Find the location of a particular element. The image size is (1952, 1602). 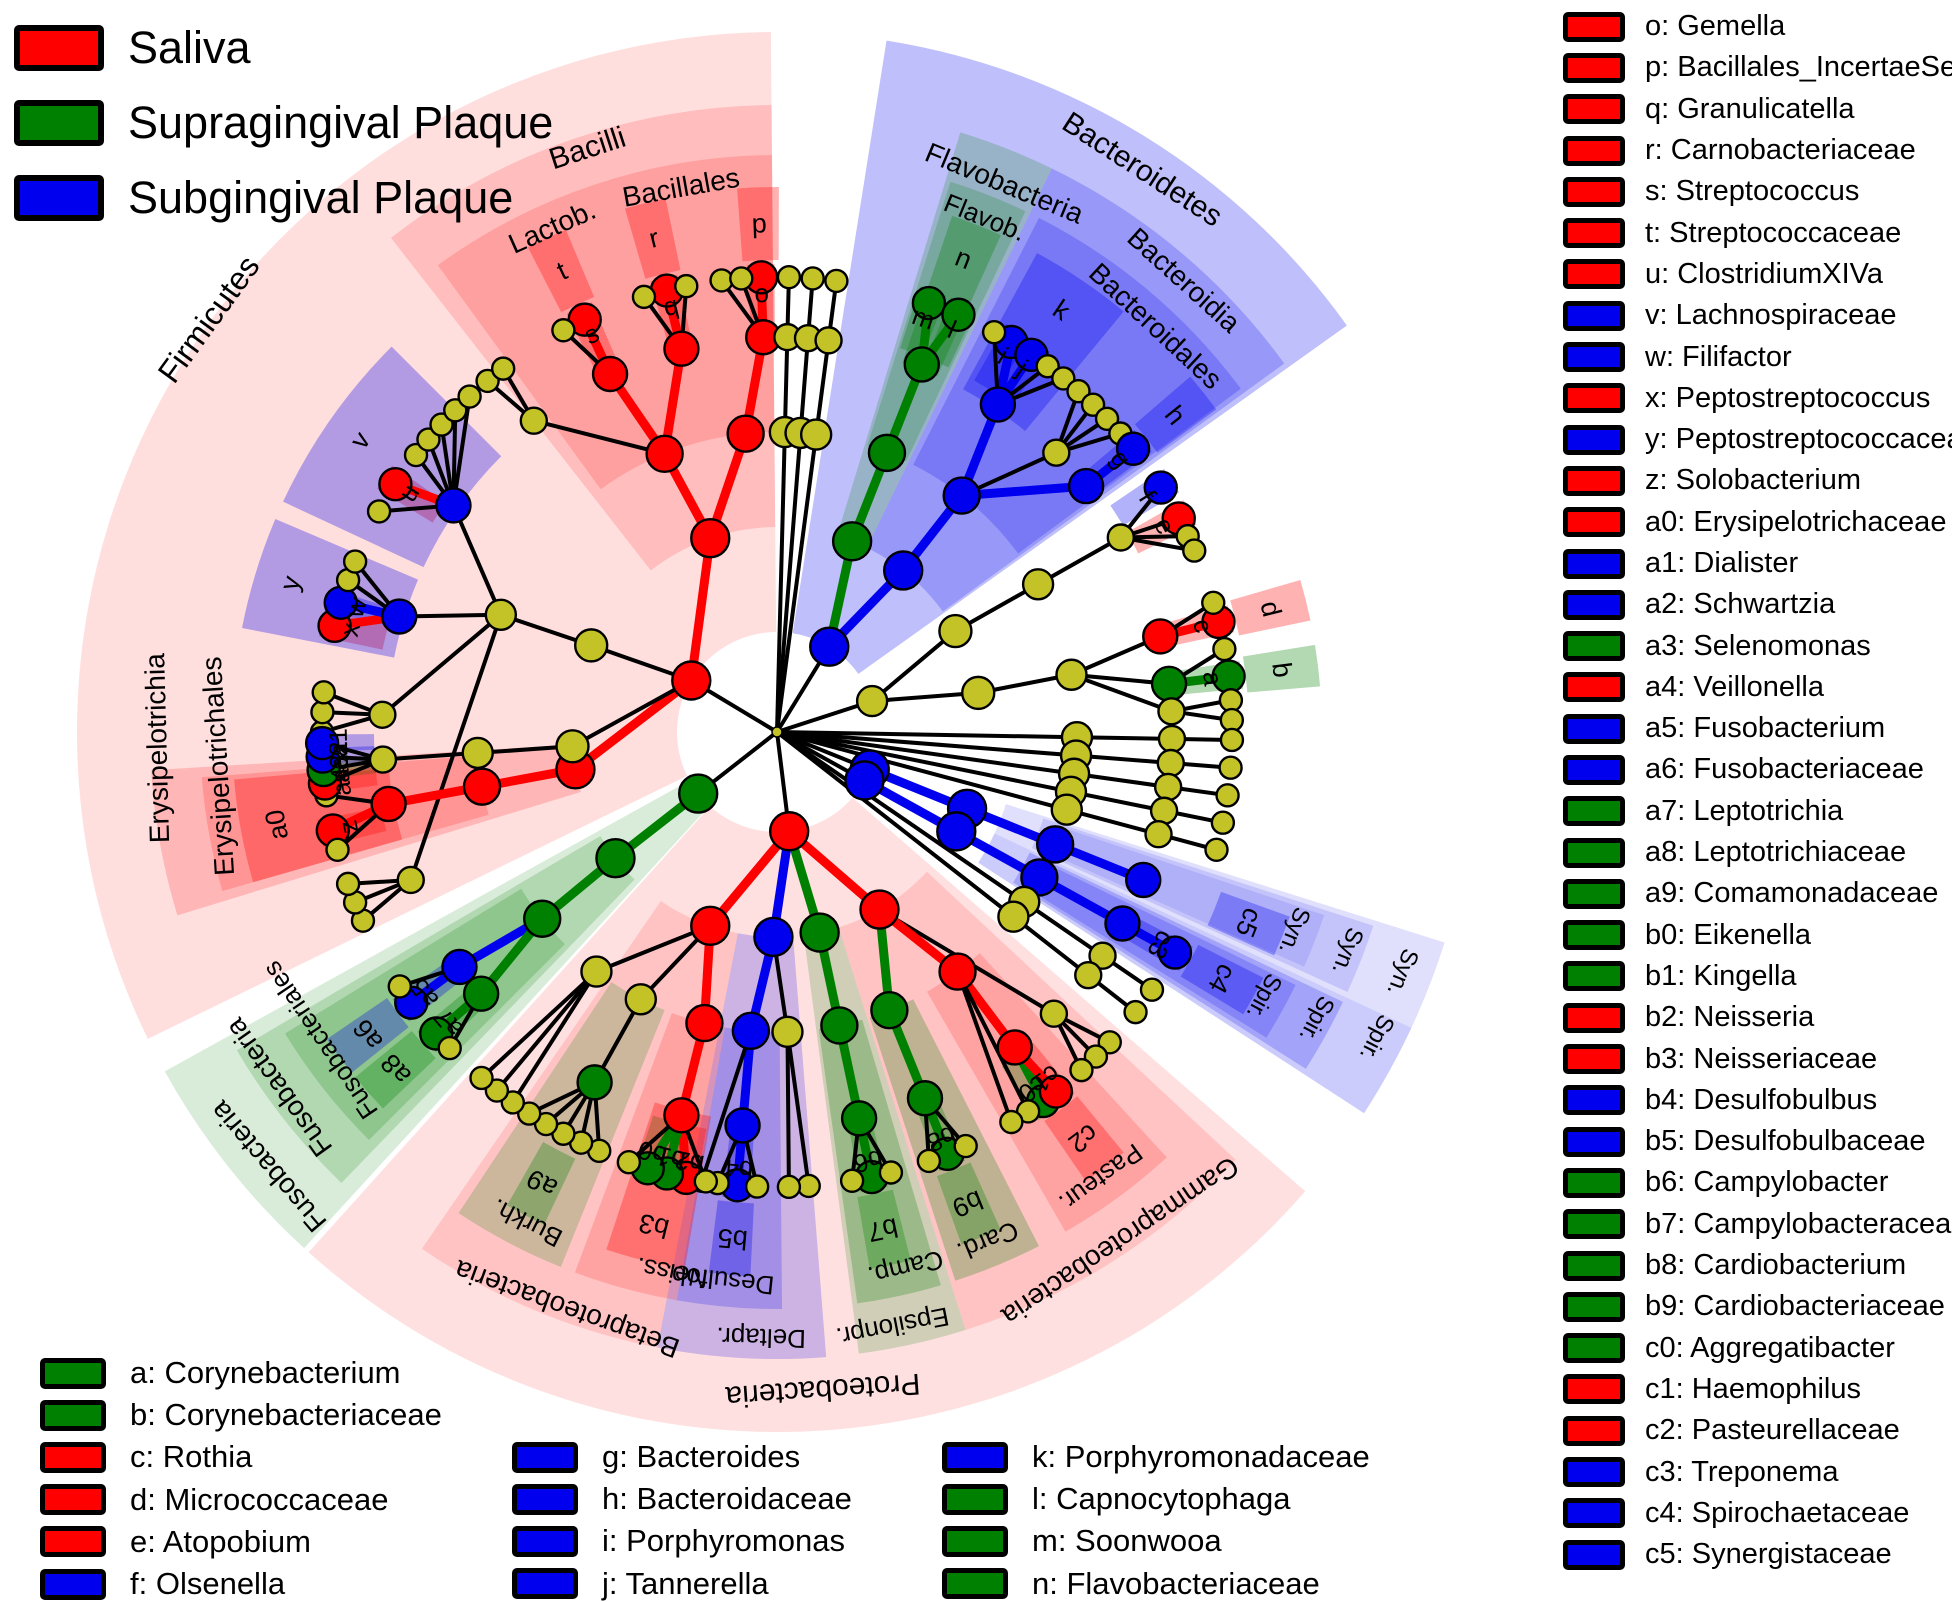

taxon-node-oNe is located at coordinates (704, 1023).